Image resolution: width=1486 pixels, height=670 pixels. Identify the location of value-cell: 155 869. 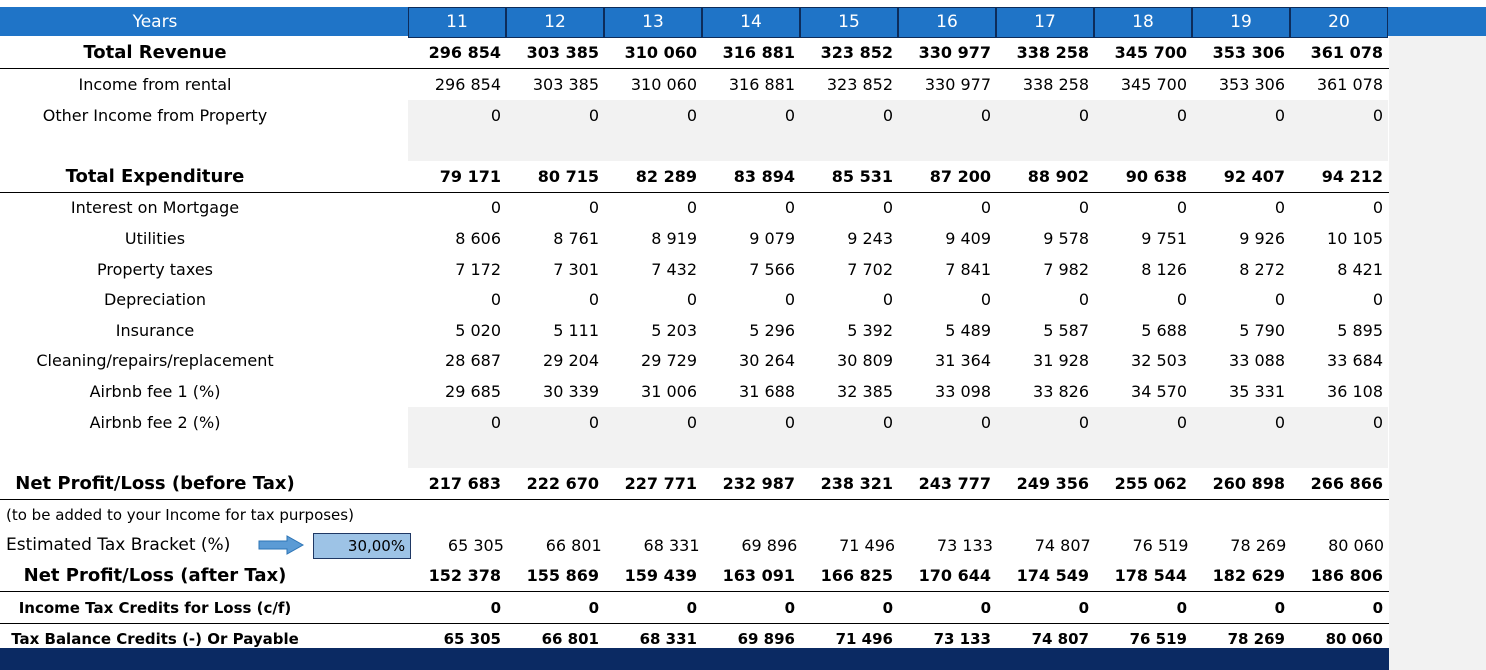
(562, 576).